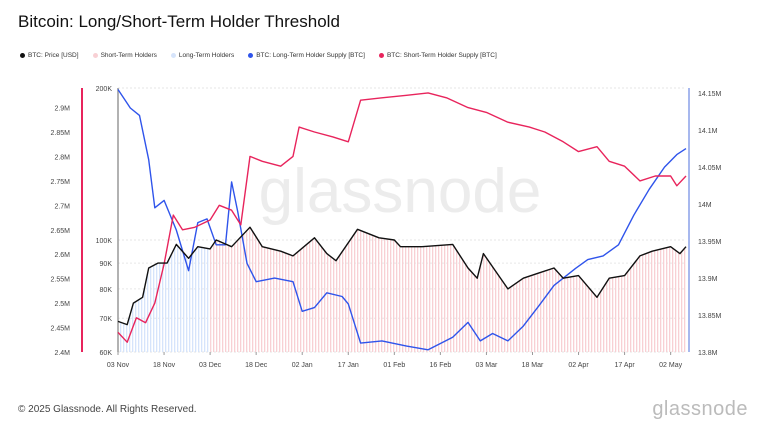 The image size is (768, 432). What do you see at coordinates (118, 365) in the screenshot?
I see `x-tick-label: 03 Nov` at bounding box center [118, 365].